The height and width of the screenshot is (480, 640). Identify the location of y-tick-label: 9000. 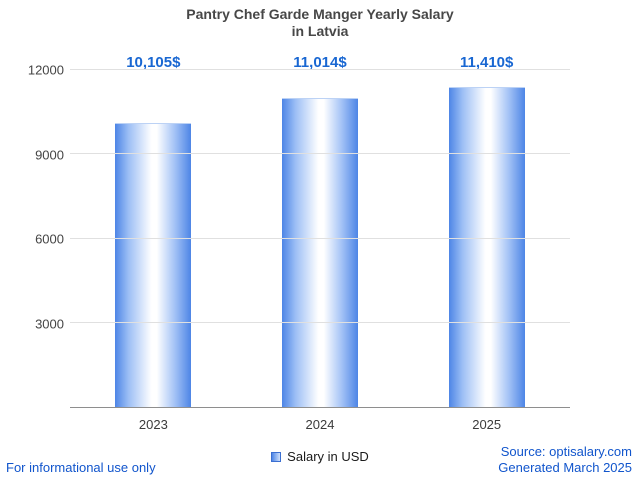
(49, 154).